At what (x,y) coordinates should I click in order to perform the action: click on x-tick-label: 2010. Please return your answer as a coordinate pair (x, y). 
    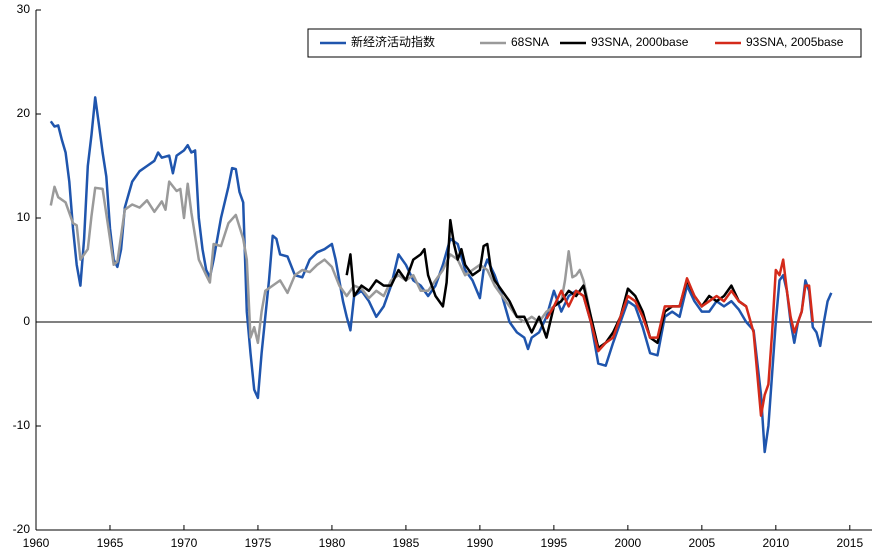
    Looking at the image, I should click on (775, 543).